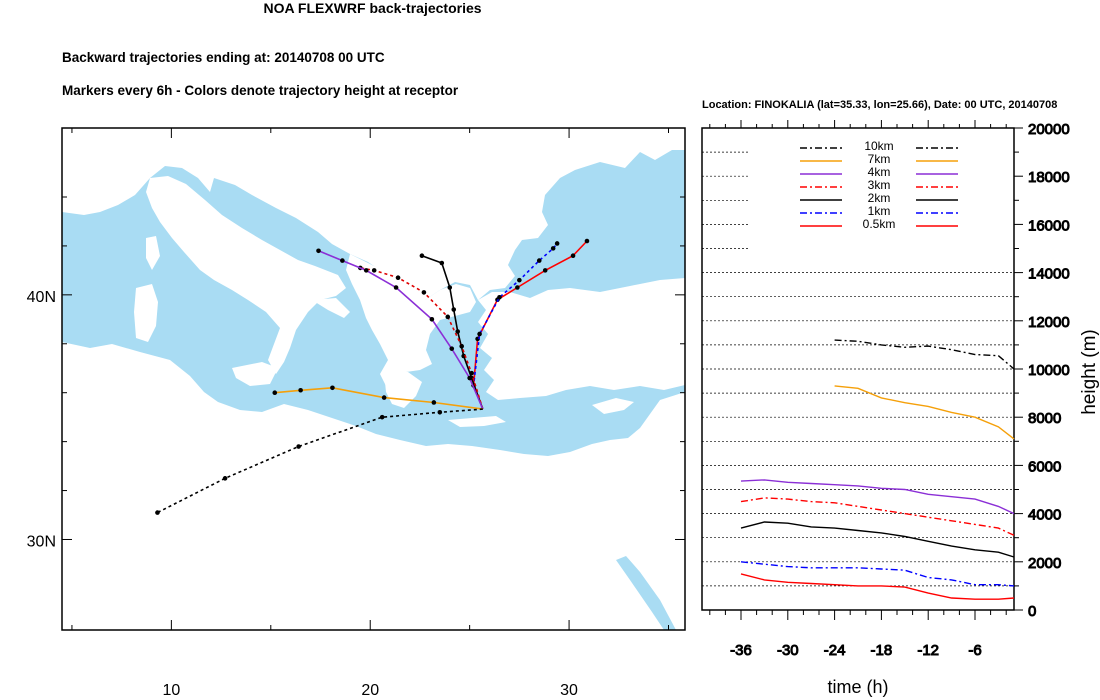 The width and height of the screenshot is (1100, 700). Describe the element at coordinates (974, 650) in the screenshot. I see `x-tick-label: -6` at that location.